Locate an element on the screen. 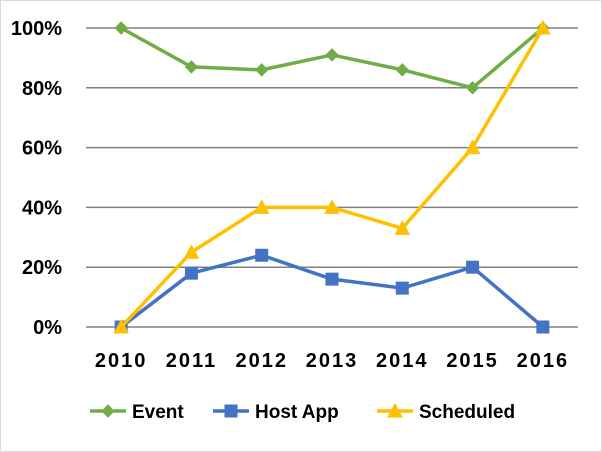  x-tick-label: 2012 is located at coordinates (261, 361).